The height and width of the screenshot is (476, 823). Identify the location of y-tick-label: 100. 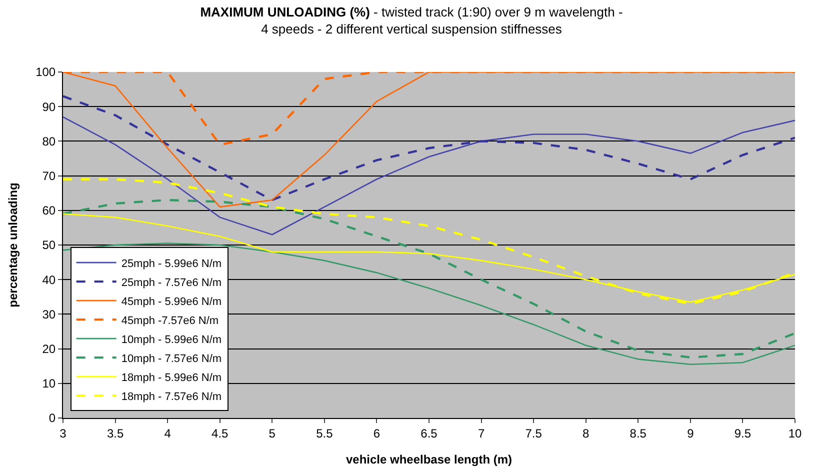
(46, 72).